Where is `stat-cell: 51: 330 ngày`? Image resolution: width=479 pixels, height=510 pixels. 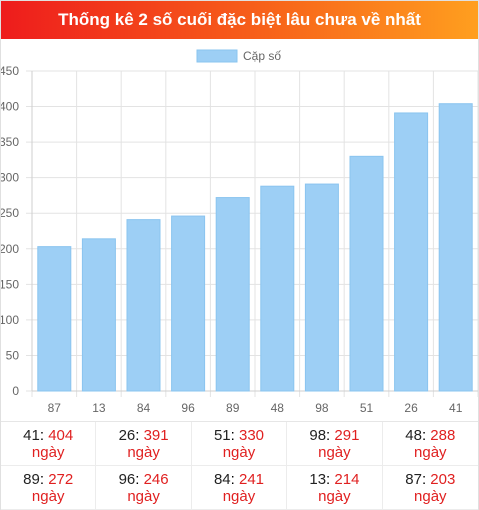 stat-cell: 51: 330 ngày is located at coordinates (239, 444).